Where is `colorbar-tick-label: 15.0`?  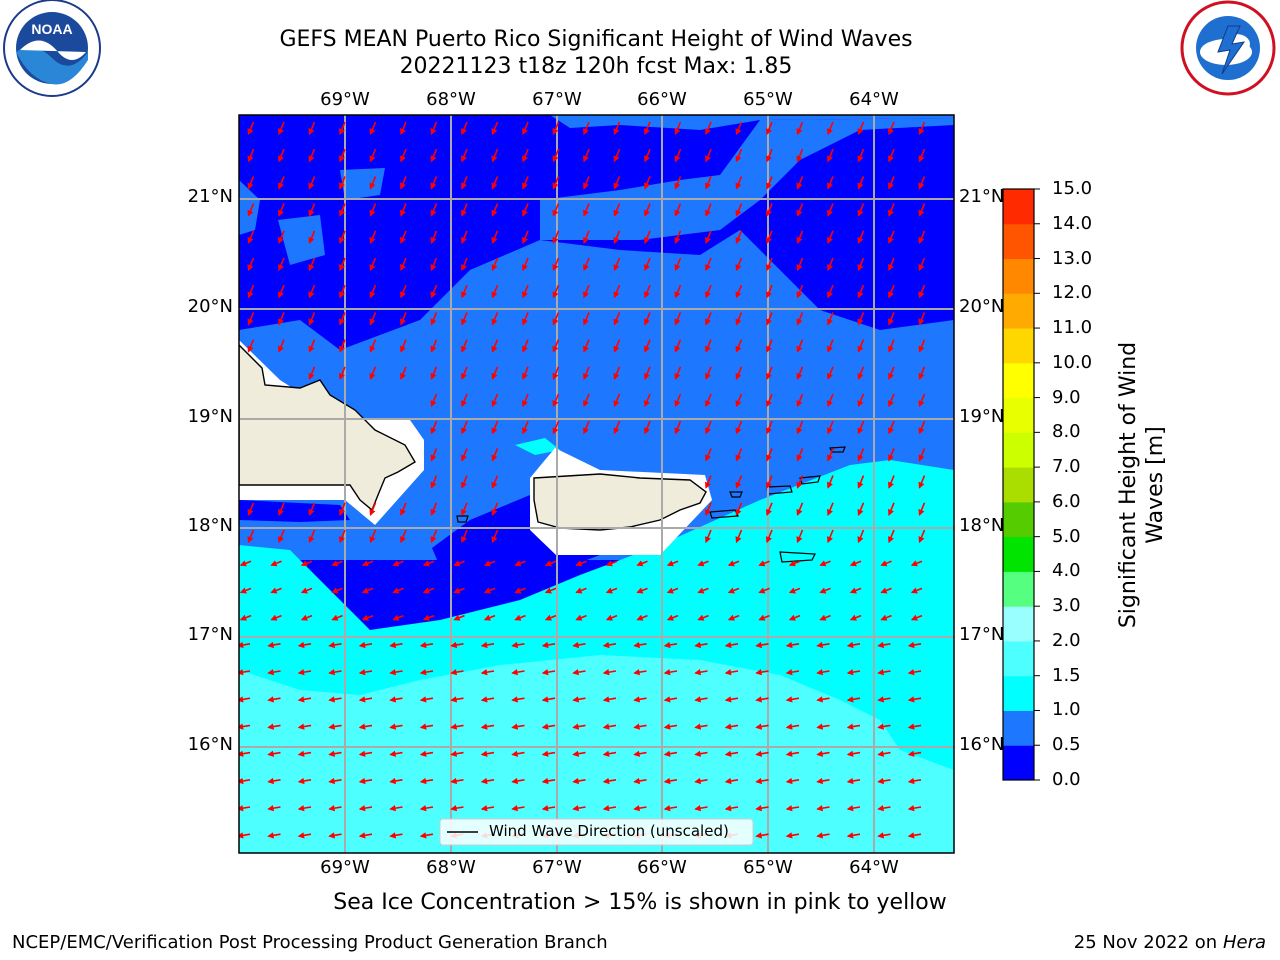
colorbar-tick-label: 15.0 is located at coordinates (1072, 188).